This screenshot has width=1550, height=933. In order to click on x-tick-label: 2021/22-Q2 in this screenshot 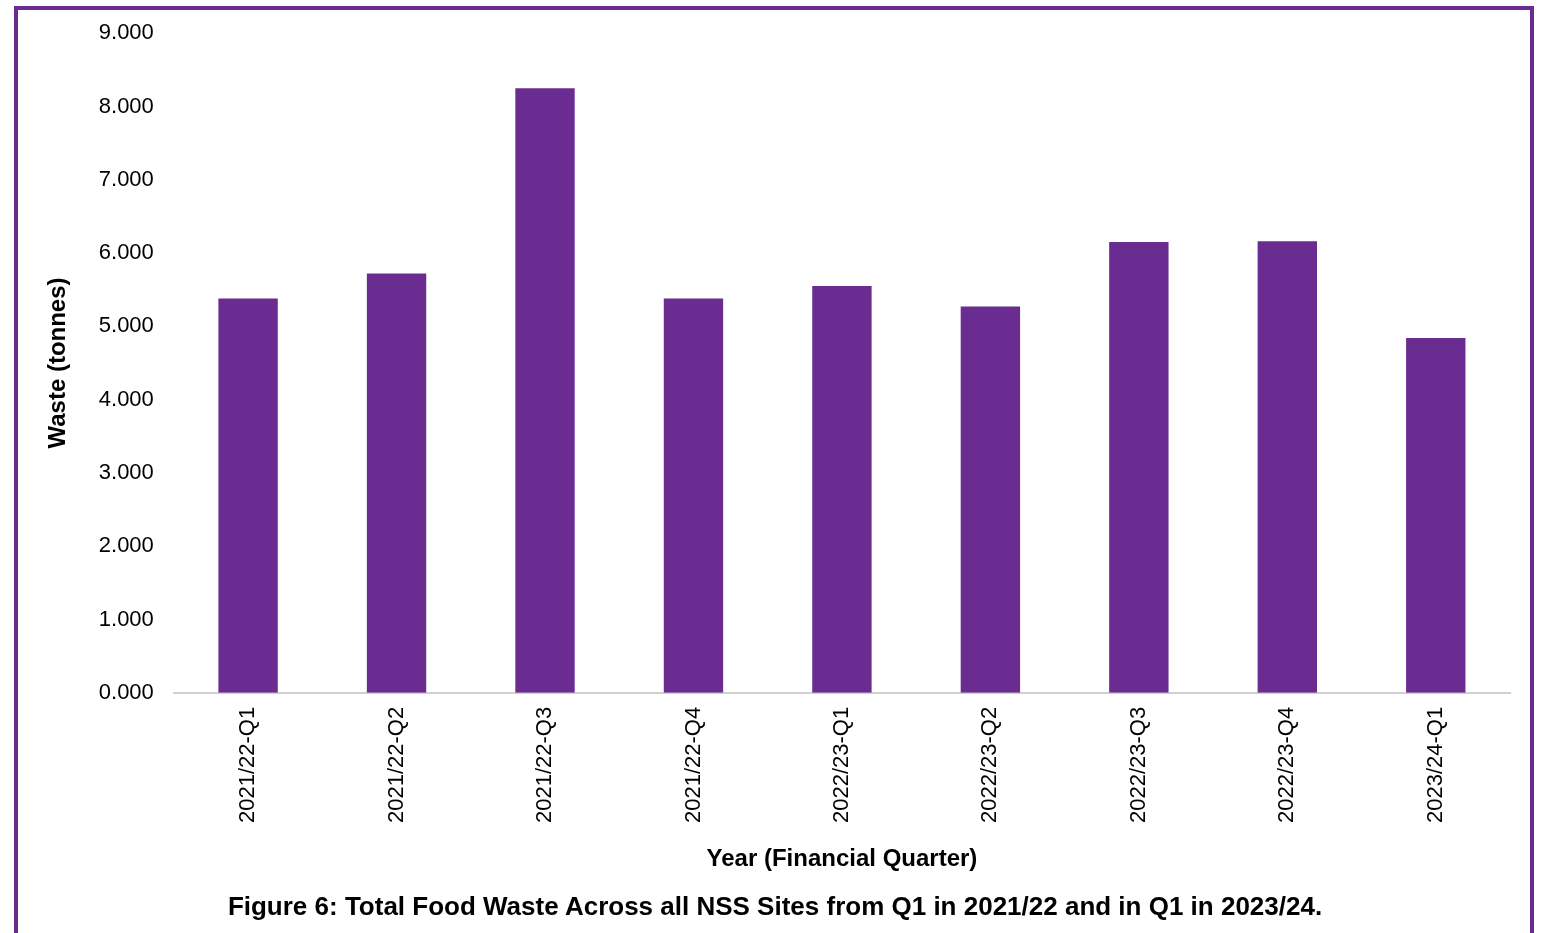, I will do `click(395, 764)`.